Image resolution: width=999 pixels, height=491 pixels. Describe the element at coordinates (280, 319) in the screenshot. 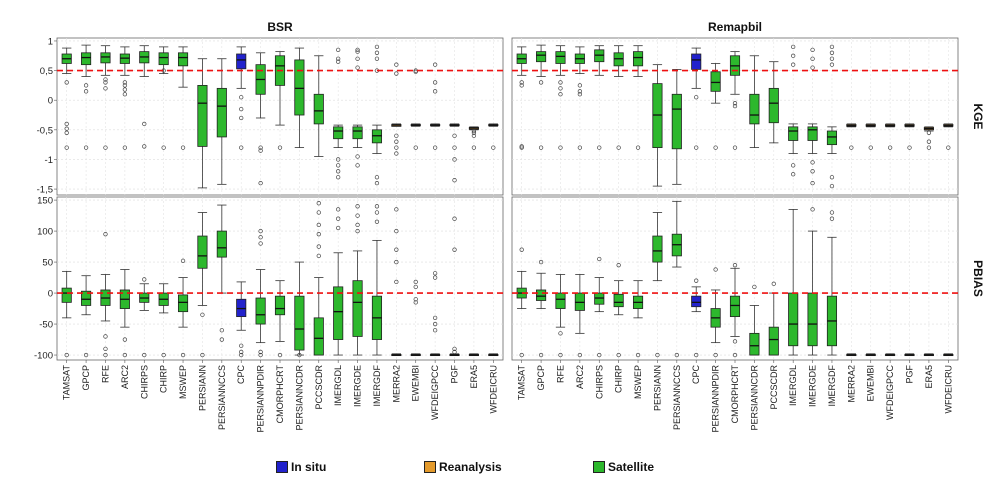

I see `box-cmorphcrt` at that location.